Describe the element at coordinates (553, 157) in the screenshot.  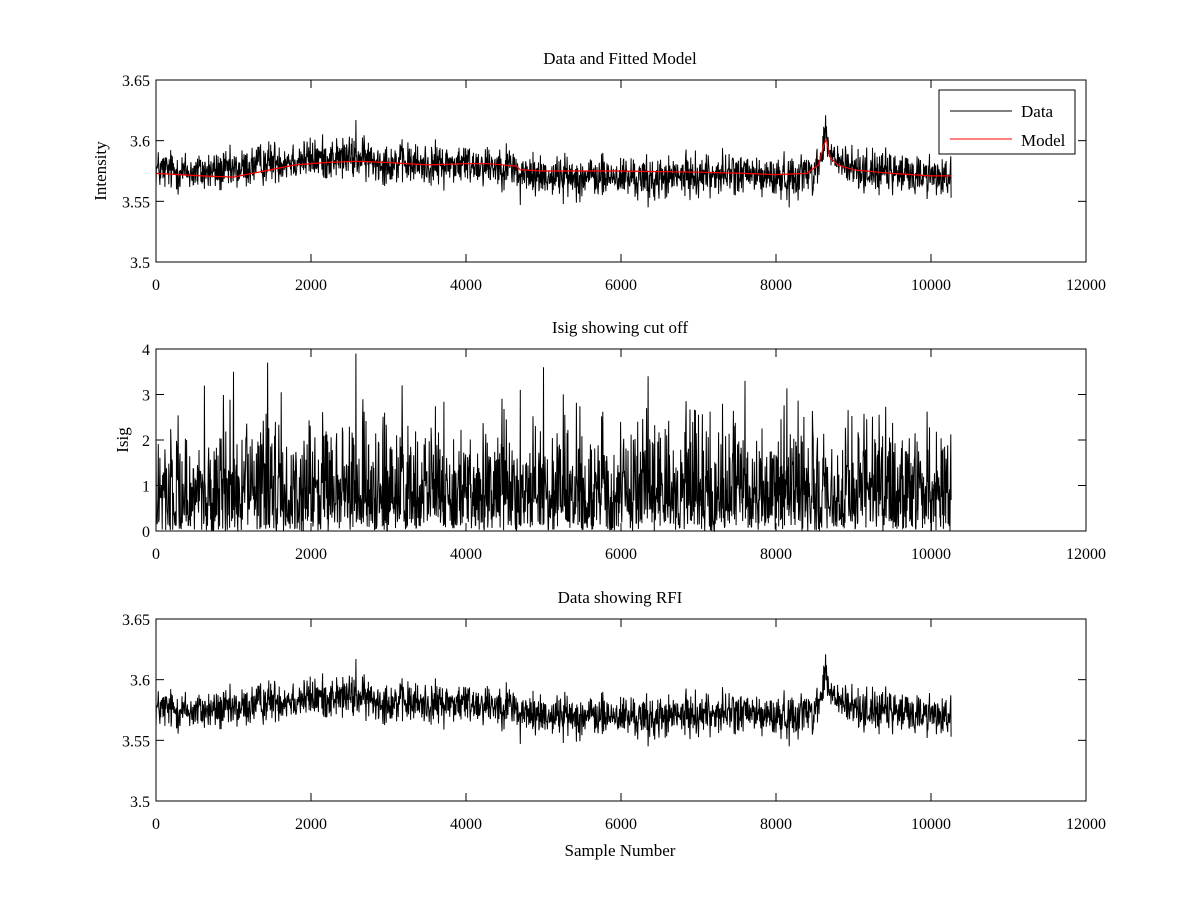
I see `series-line-model` at that location.